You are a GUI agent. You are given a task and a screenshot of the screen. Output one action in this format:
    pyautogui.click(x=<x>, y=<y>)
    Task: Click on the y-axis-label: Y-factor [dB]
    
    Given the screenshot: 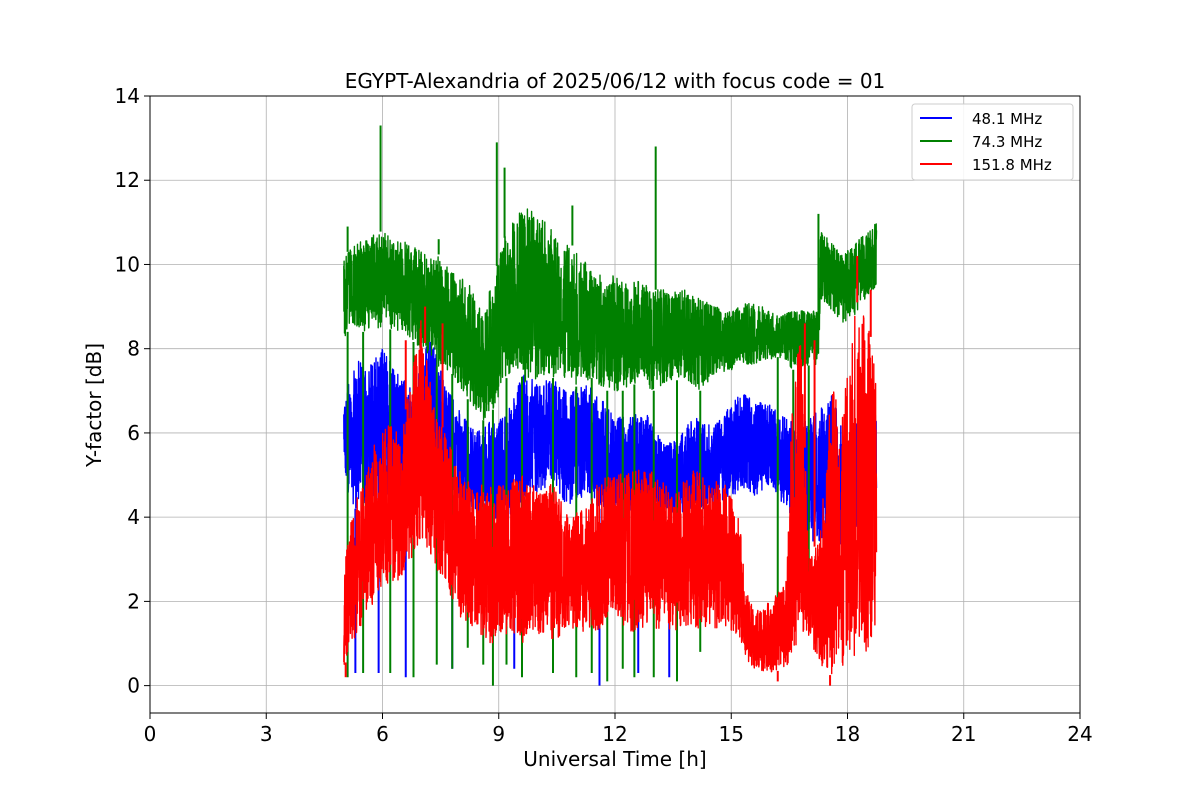 What is the action you would take?
    pyautogui.click(x=94, y=405)
    